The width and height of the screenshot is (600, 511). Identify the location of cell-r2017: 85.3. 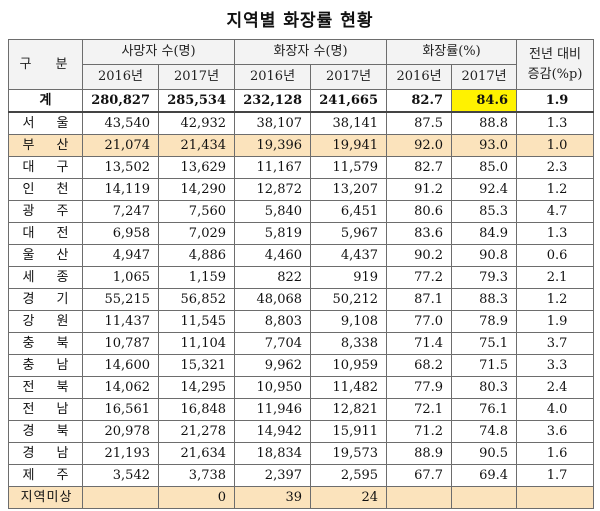
(484, 211).